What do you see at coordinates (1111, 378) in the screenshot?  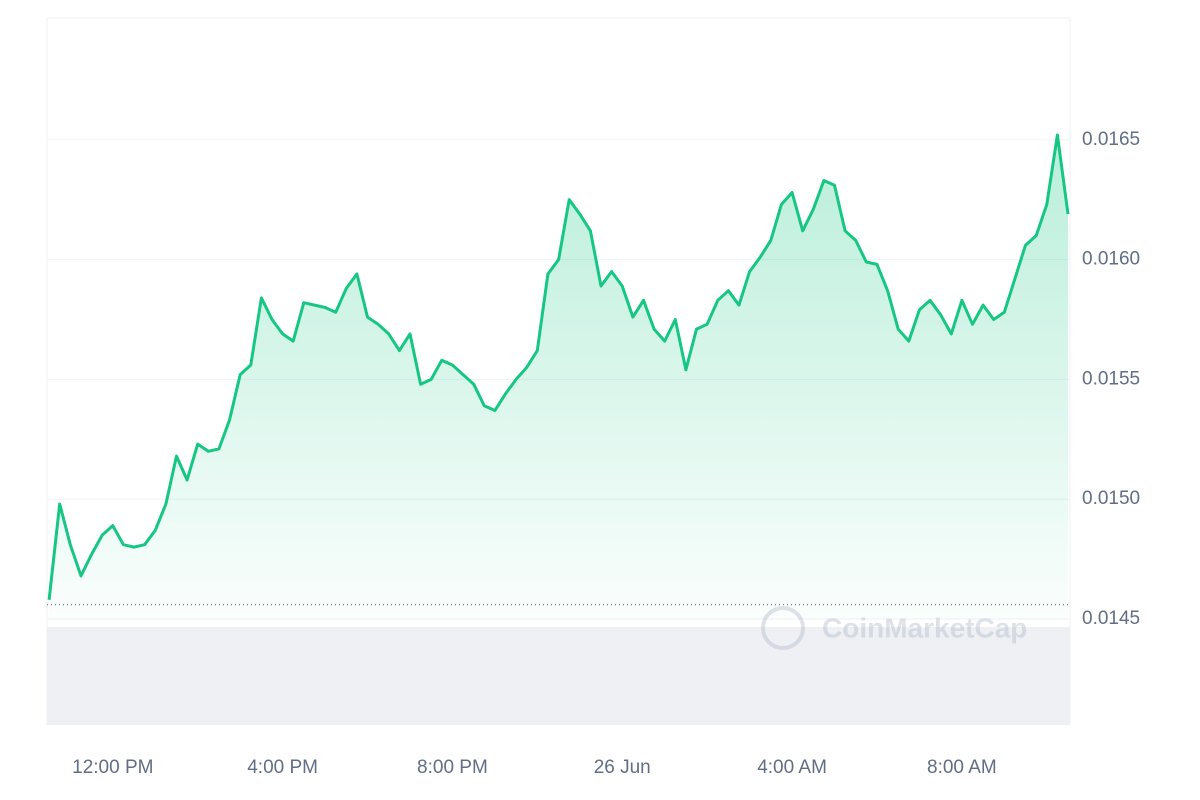 I see `y-tick-label: 0.0155` at bounding box center [1111, 378].